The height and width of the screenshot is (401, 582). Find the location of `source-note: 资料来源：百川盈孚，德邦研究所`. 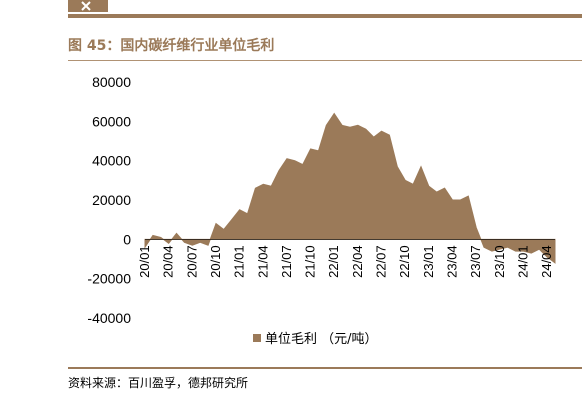

source-note: 资料来源：百川盈孚，德邦研究所 is located at coordinates (158, 383).